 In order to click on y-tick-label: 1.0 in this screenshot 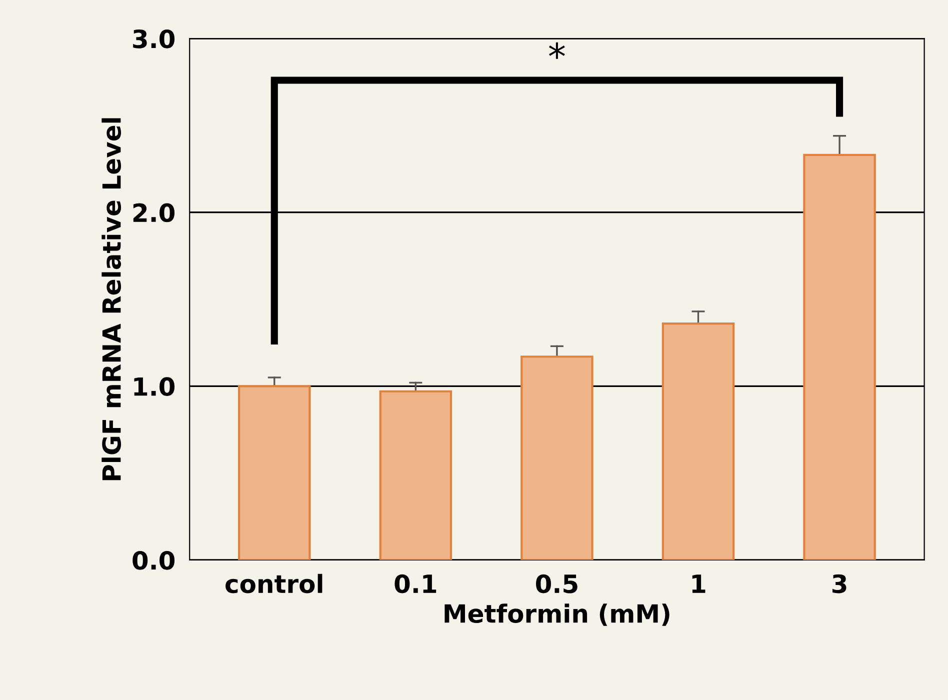, I will do `click(154, 386)`.